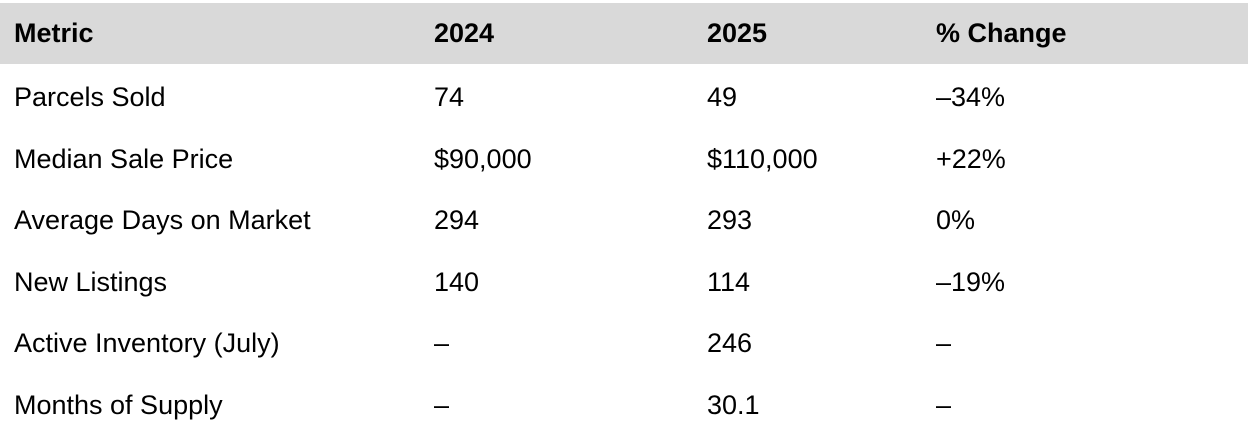 The height and width of the screenshot is (438, 1248). What do you see at coordinates (147, 343) in the screenshot?
I see `metric-cell: Active Inventory (July)` at bounding box center [147, 343].